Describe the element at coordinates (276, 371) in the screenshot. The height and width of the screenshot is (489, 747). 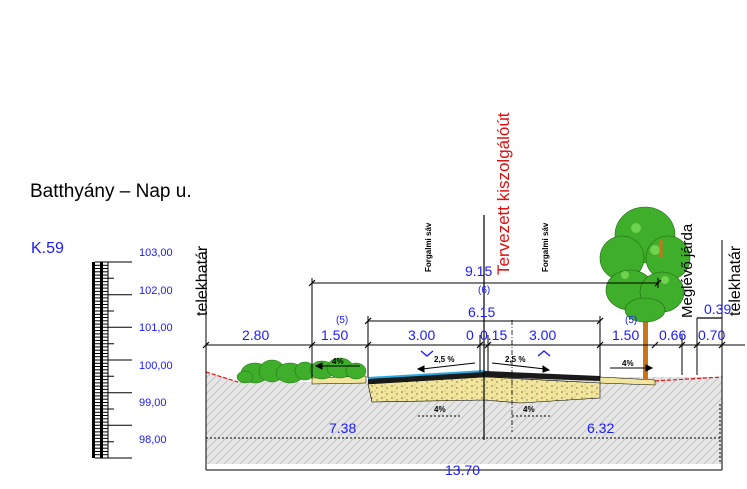
I see `shrub-icon` at that location.